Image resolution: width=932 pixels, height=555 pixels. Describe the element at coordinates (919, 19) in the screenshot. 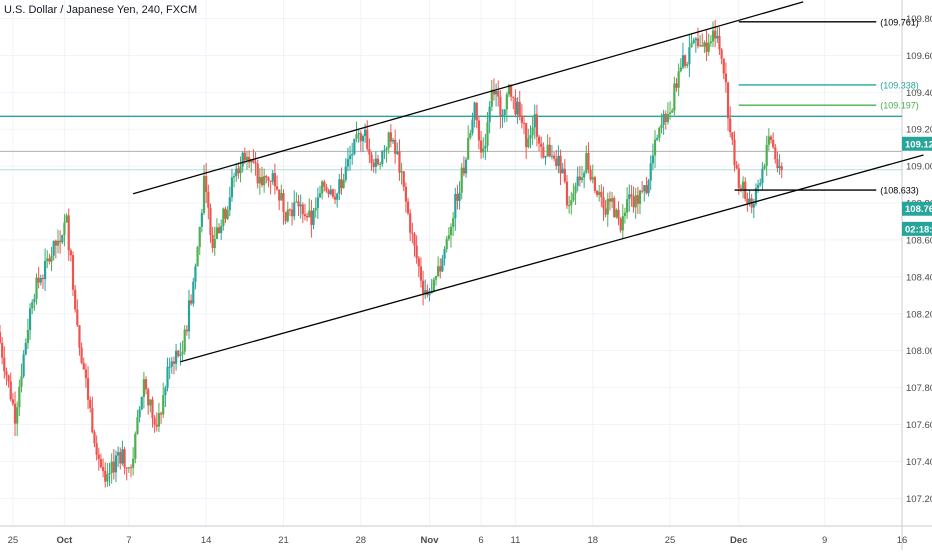

I see `y-tick-label: 109.800` at that location.